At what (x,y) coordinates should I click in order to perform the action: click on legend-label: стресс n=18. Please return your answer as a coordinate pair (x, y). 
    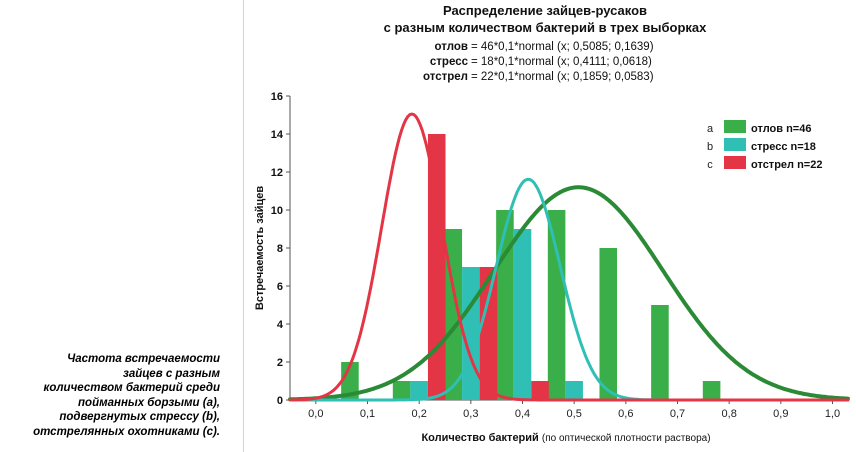
    Looking at the image, I should click on (783, 147).